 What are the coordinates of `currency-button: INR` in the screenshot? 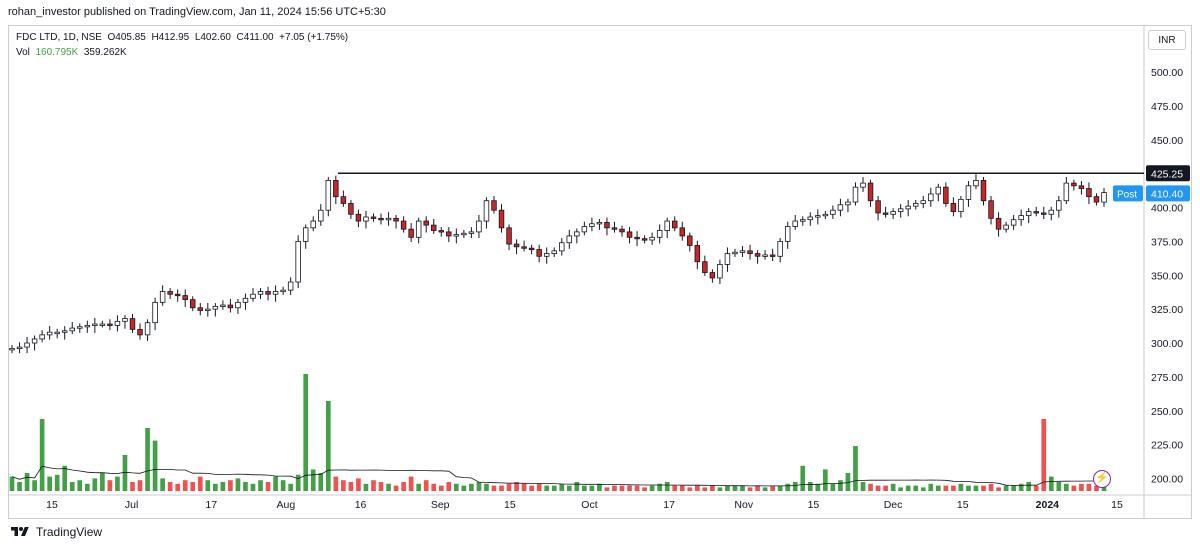 It's located at (1167, 40).